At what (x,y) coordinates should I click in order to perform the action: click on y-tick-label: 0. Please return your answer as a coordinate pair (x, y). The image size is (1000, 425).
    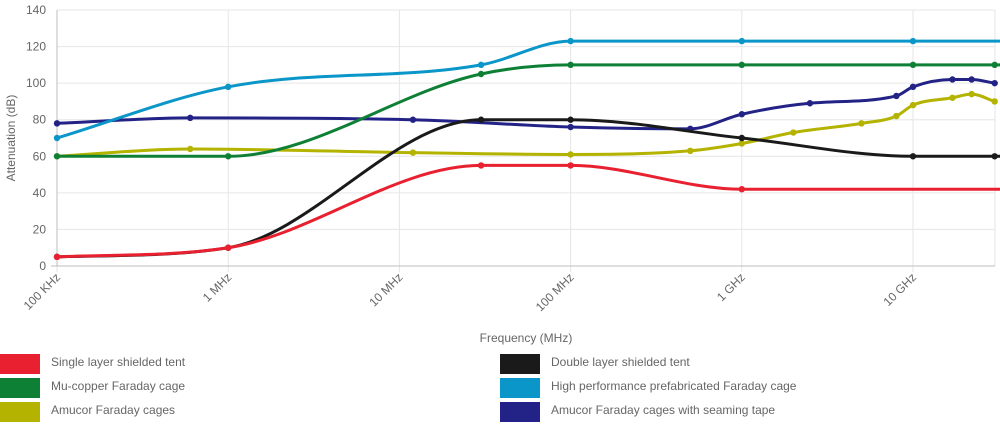
    Looking at the image, I should click on (42, 266).